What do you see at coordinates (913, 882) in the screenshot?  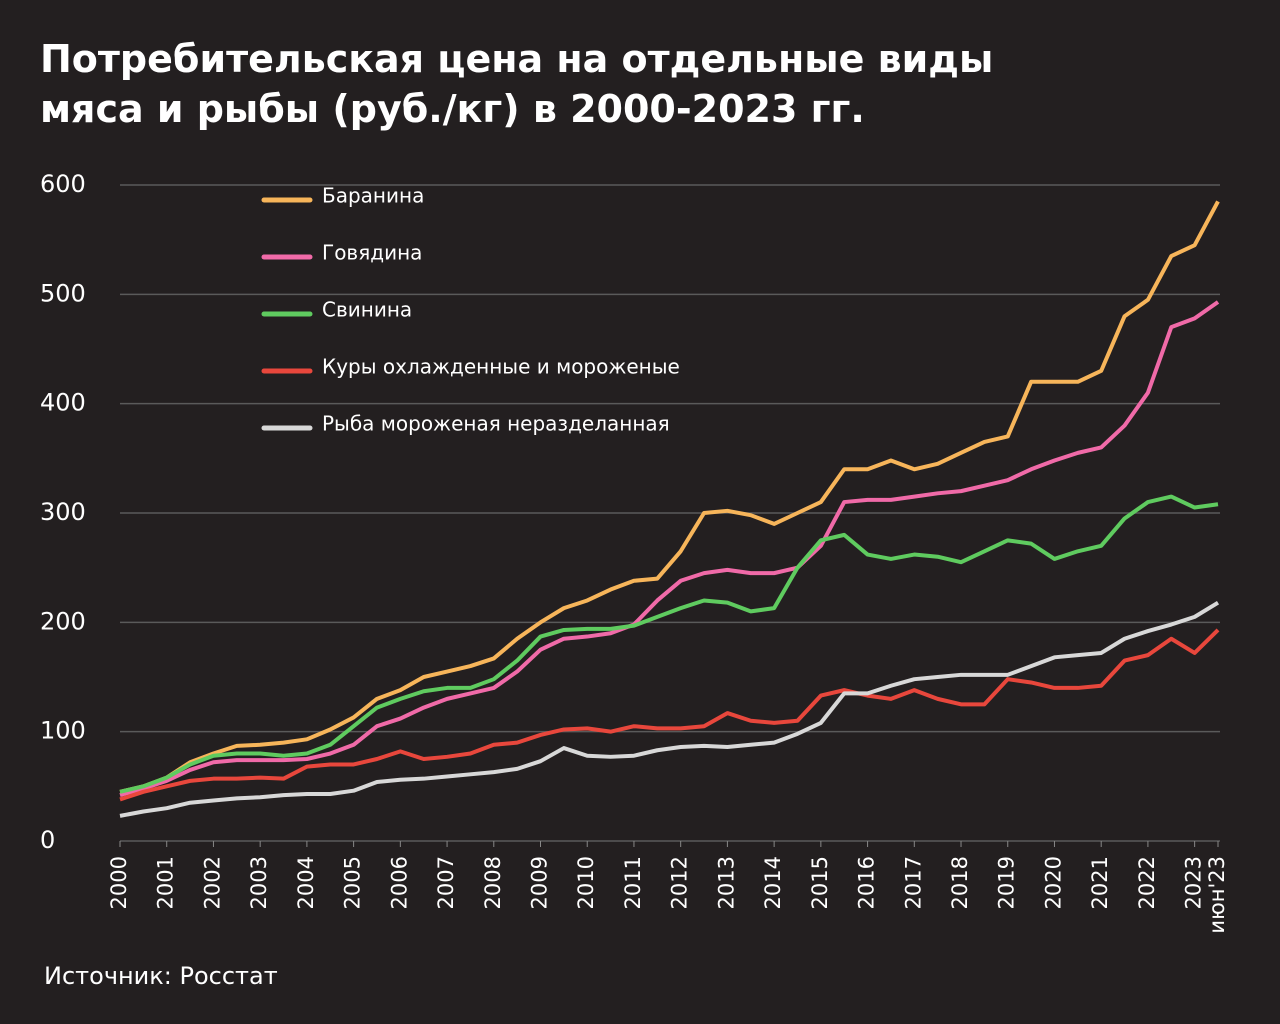 I see `x-tick-label: 2017` at bounding box center [913, 882].